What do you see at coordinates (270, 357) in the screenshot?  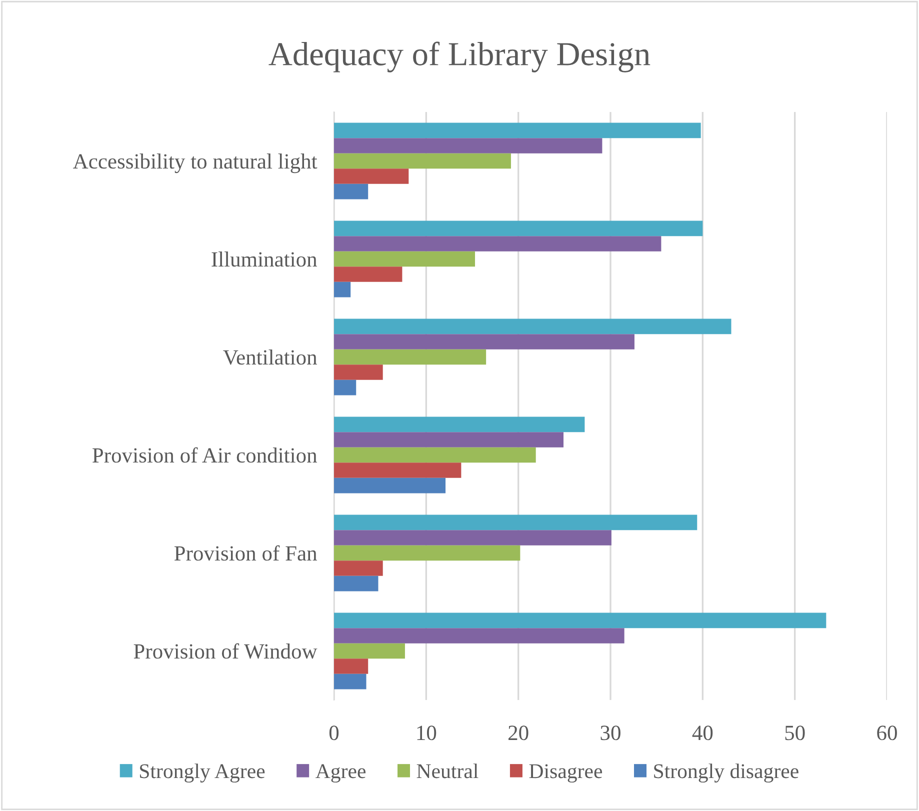 I see `y-tick-label: Ventilation` at bounding box center [270, 357].